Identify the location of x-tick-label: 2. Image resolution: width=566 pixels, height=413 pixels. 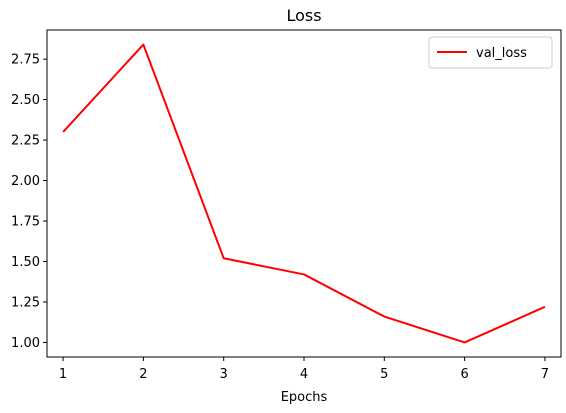
(143, 374).